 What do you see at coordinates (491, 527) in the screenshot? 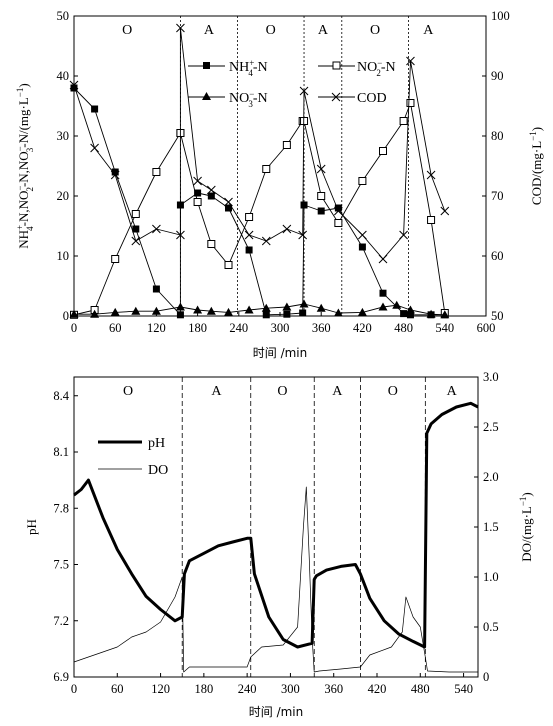
I see `bottom-y-right-tick-label-3: 1.5` at bounding box center [491, 527].